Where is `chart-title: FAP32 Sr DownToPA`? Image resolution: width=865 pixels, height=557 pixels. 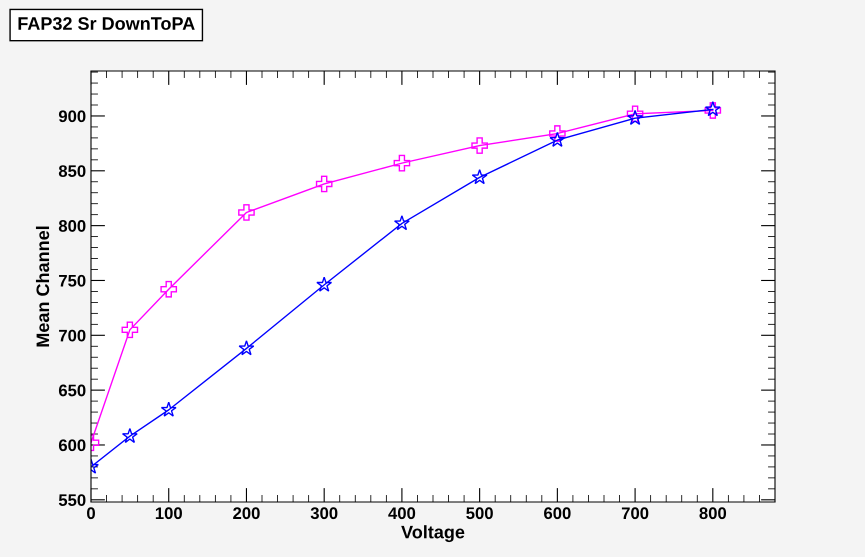 chart-title: FAP32 Sr DownToPA is located at coordinates (106, 23).